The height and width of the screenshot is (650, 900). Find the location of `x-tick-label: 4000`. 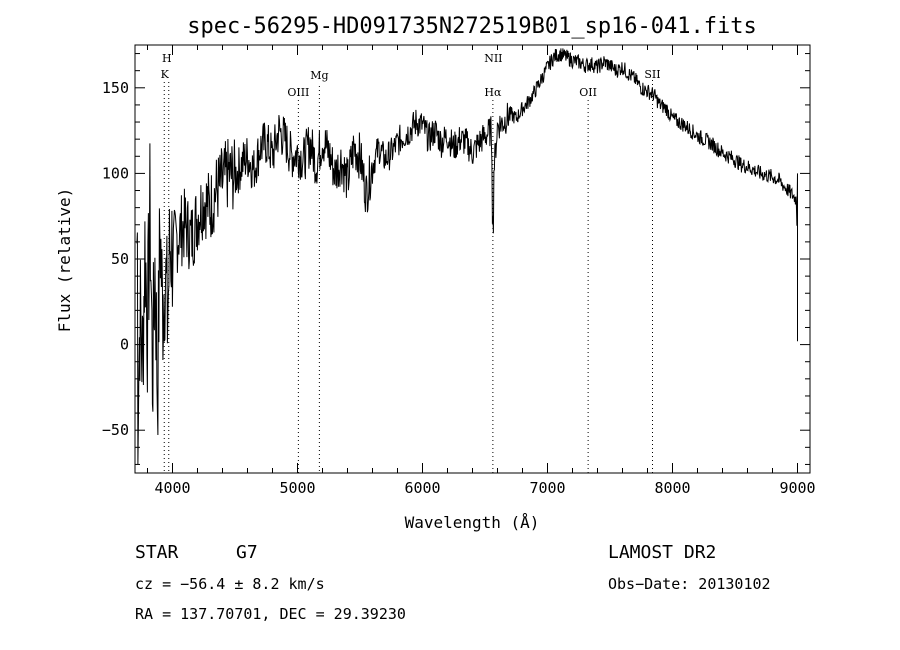

x-tick-label: 4000 is located at coordinates (172, 488).